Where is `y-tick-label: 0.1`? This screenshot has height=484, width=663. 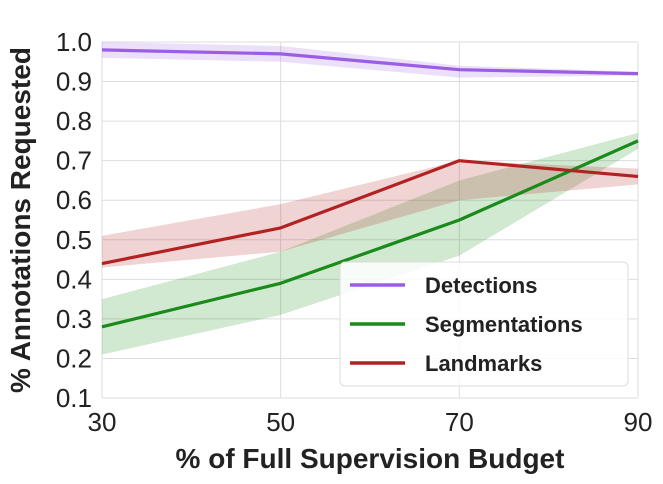 y-tick-label: 0.1 is located at coordinates (74, 398).